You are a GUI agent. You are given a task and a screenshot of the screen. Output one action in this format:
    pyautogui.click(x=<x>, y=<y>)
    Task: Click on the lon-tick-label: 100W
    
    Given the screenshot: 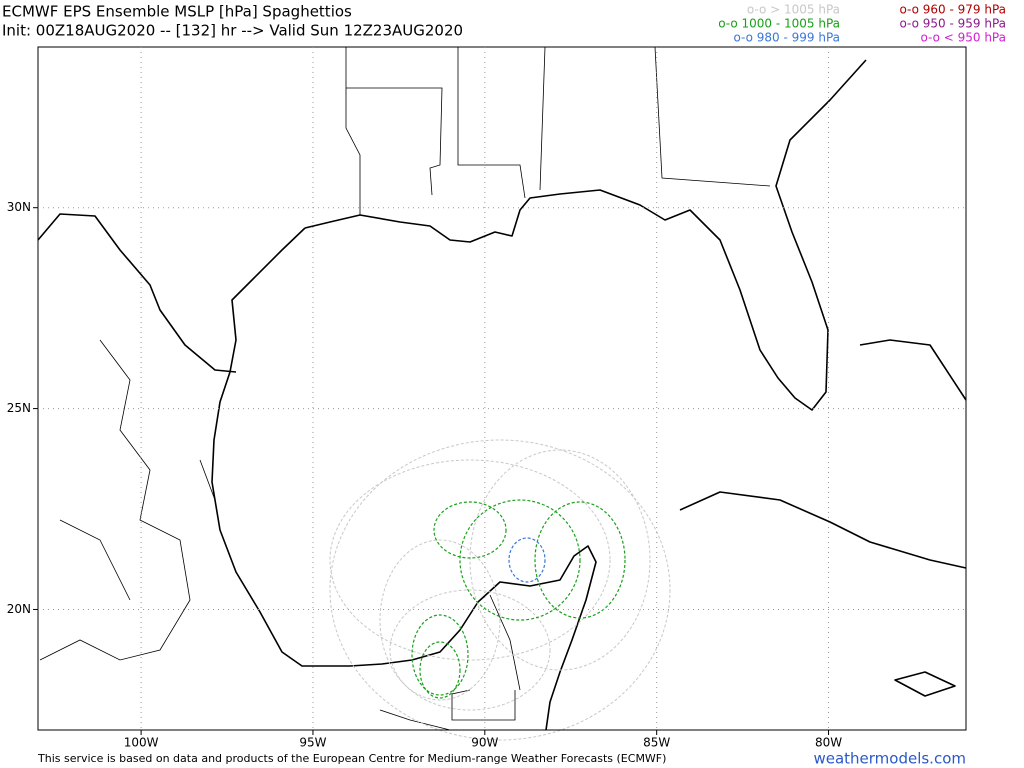 What is the action you would take?
    pyautogui.click(x=141, y=743)
    